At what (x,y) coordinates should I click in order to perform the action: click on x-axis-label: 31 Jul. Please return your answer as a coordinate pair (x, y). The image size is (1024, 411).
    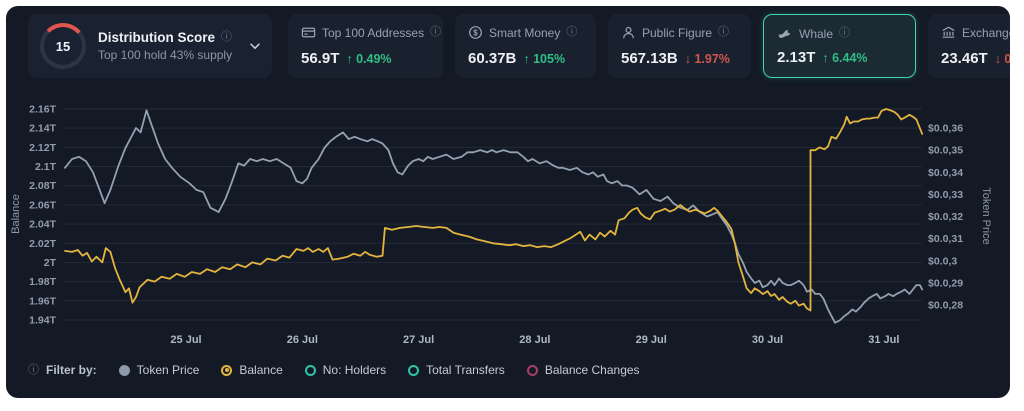
    Looking at the image, I should click on (883, 340).